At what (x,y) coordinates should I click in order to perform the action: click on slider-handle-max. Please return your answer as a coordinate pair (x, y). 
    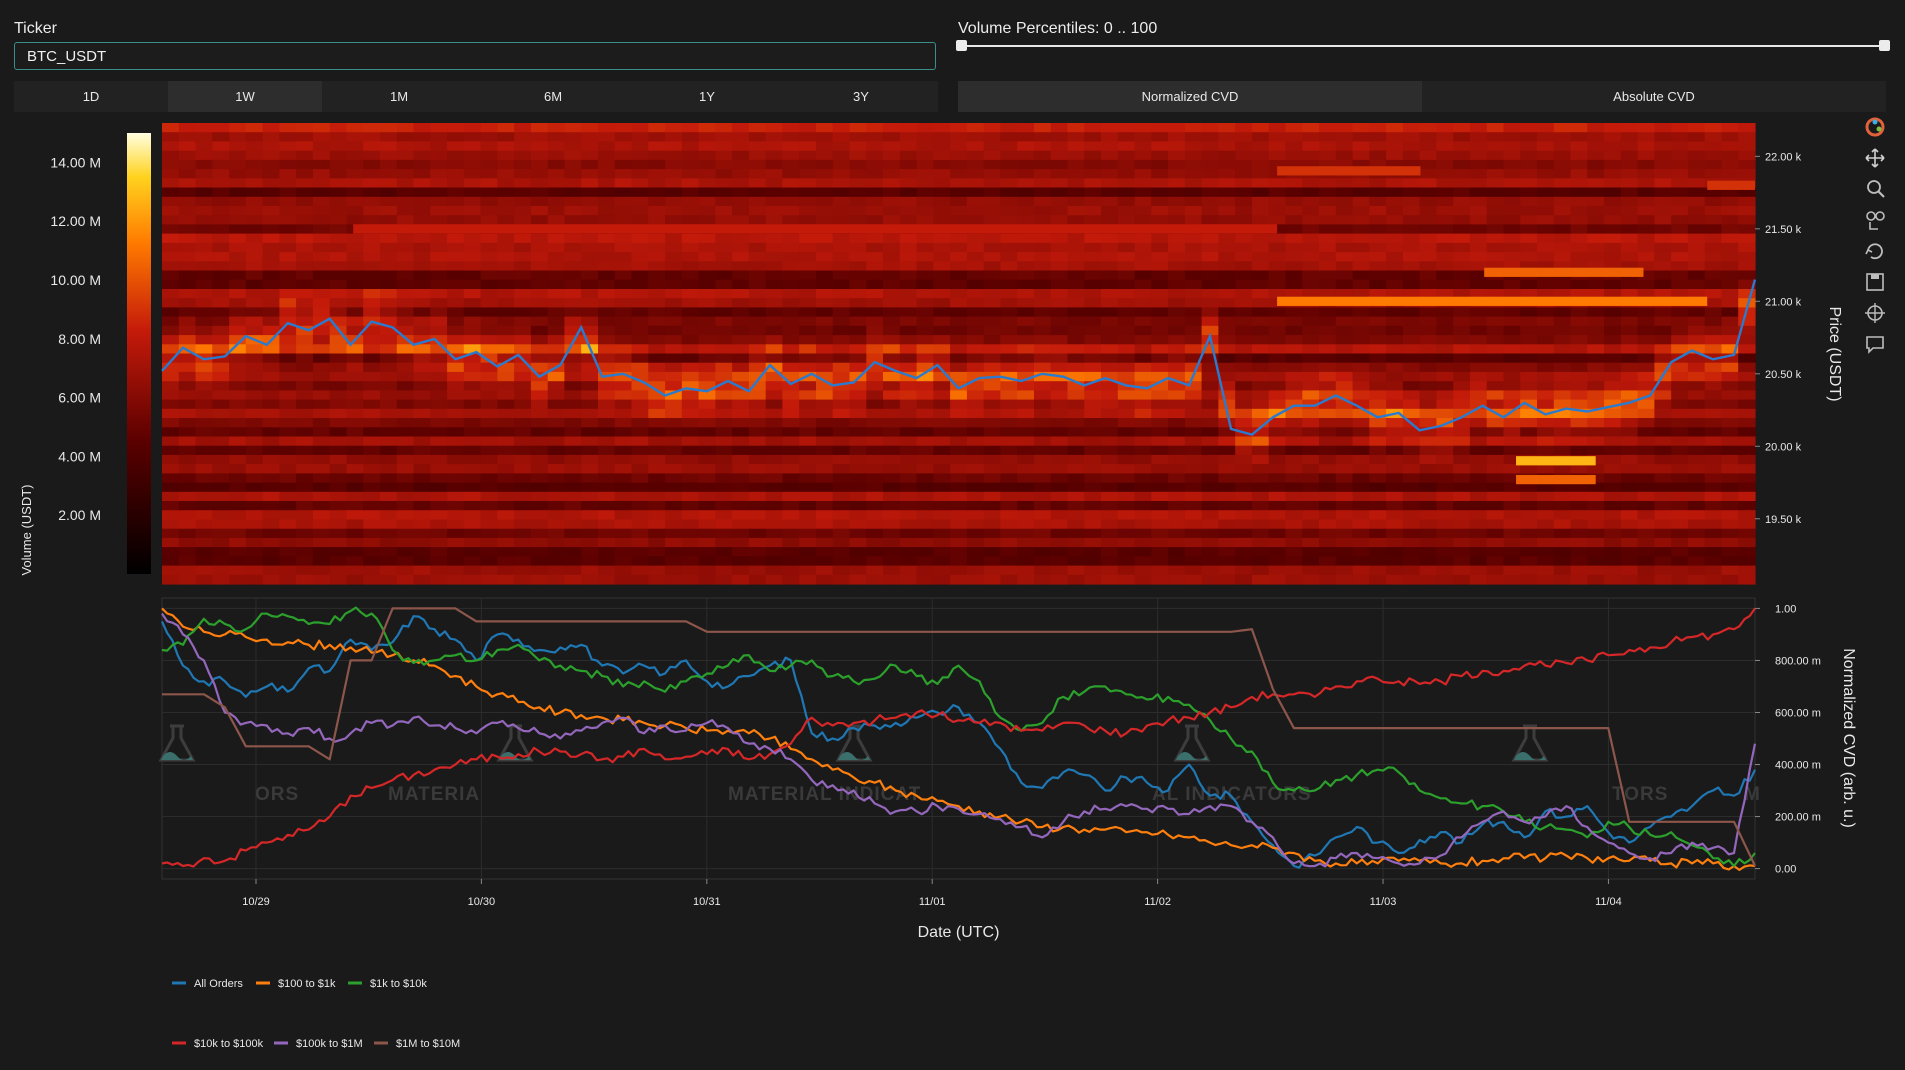
    Looking at the image, I should click on (1884, 45).